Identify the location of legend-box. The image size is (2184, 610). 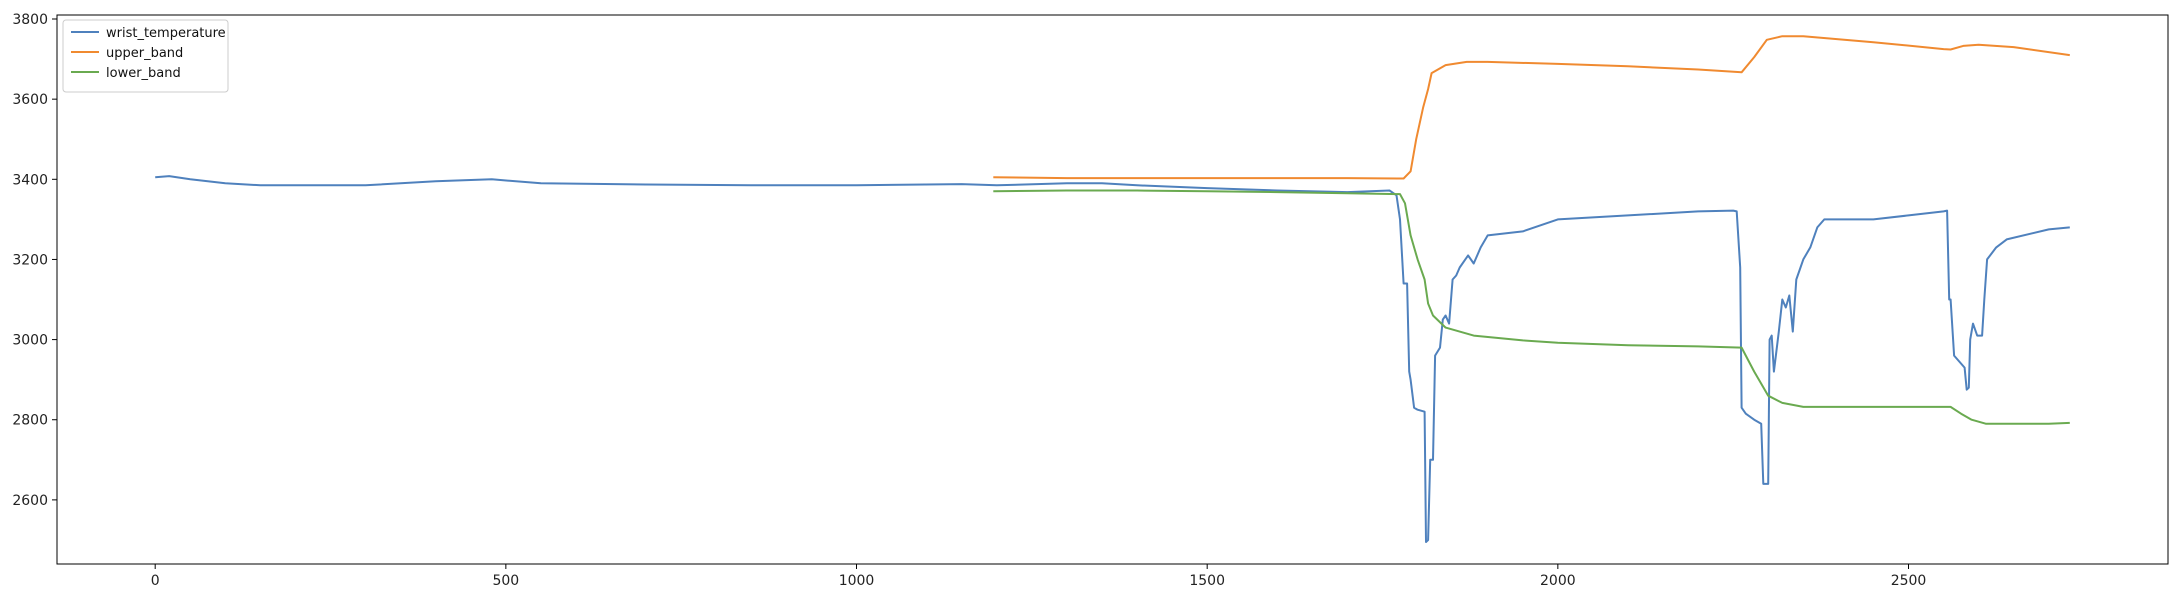
(145, 56).